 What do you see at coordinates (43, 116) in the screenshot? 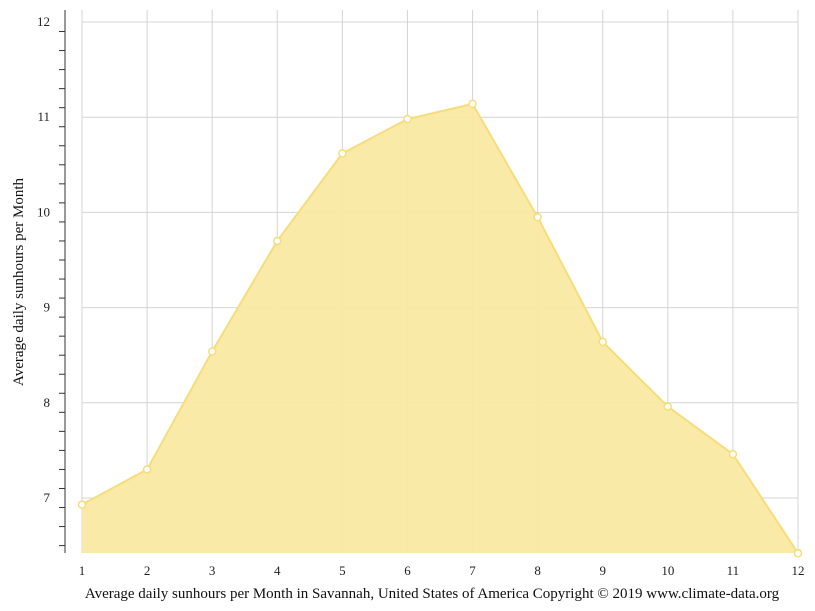
I see `y-tick-label: 11` at bounding box center [43, 116].